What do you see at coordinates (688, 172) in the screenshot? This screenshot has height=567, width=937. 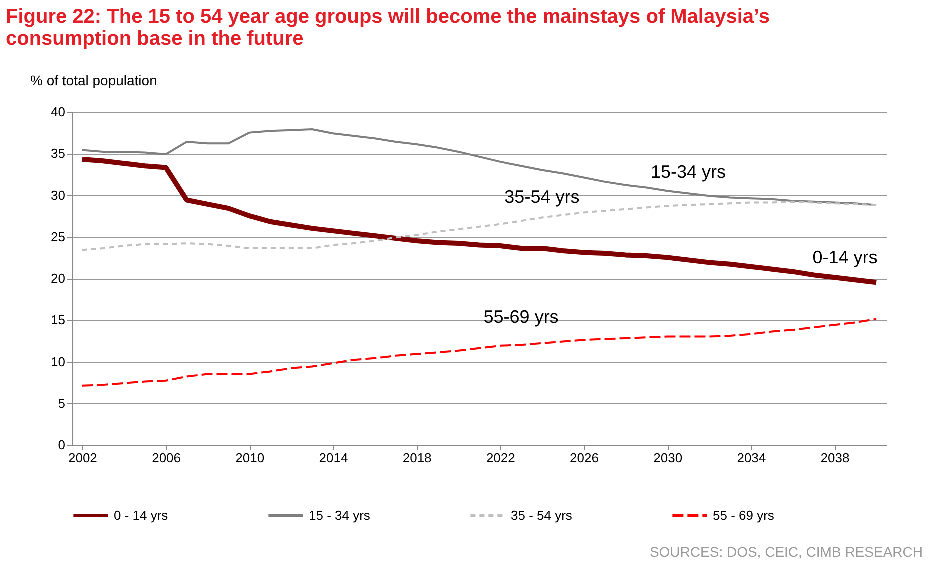 I see `annotation: 15-34 yrs` at bounding box center [688, 172].